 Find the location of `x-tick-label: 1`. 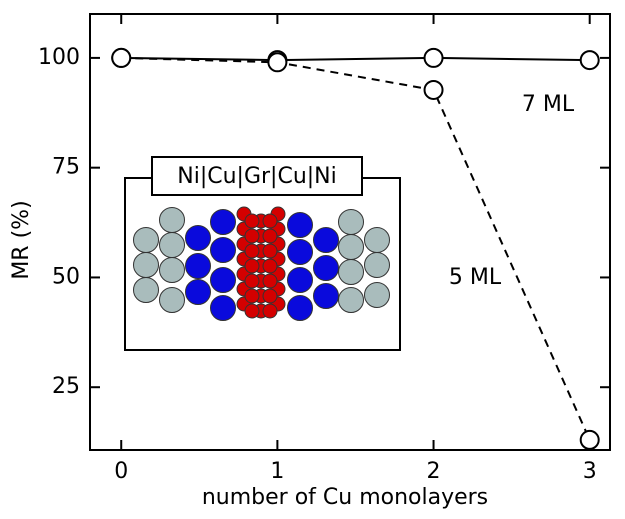

x-tick-label: 1 is located at coordinates (277, 471).